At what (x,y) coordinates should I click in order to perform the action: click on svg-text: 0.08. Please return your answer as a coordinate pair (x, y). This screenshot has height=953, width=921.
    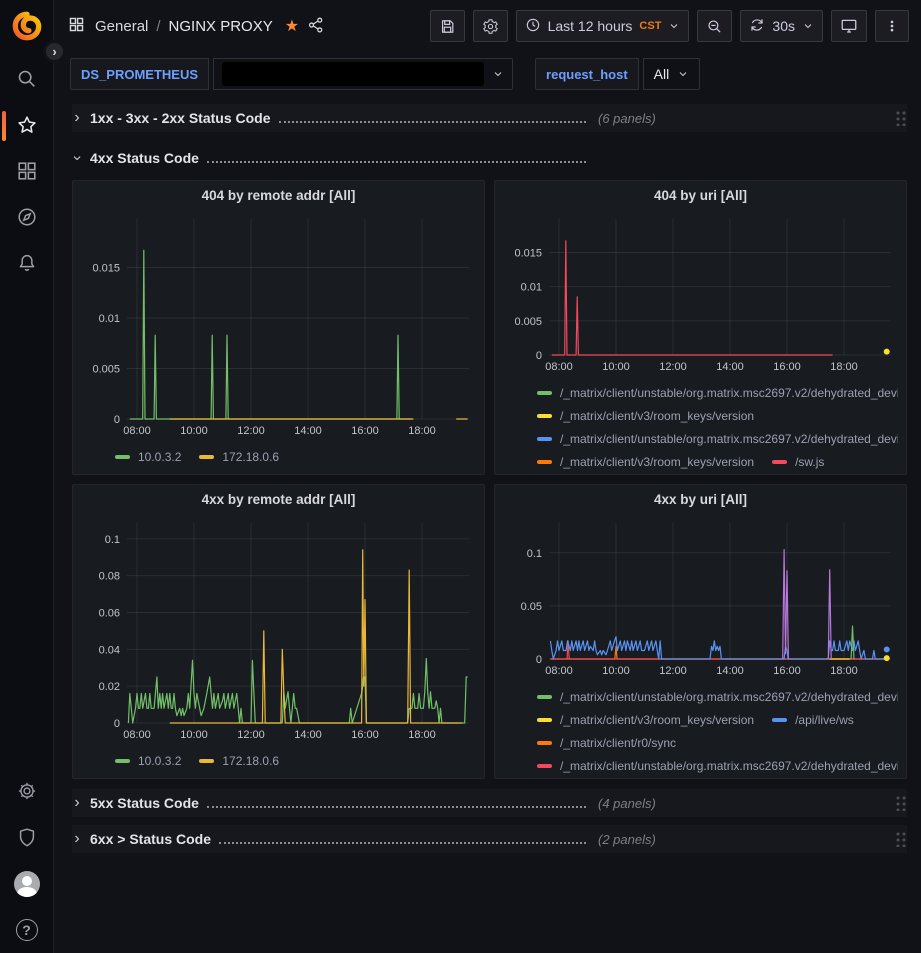
    Looking at the image, I should click on (109, 577).